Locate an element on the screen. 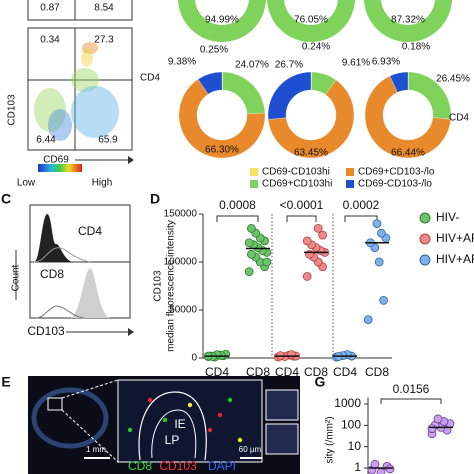  value-label: 87.32% is located at coordinates (408, 20).